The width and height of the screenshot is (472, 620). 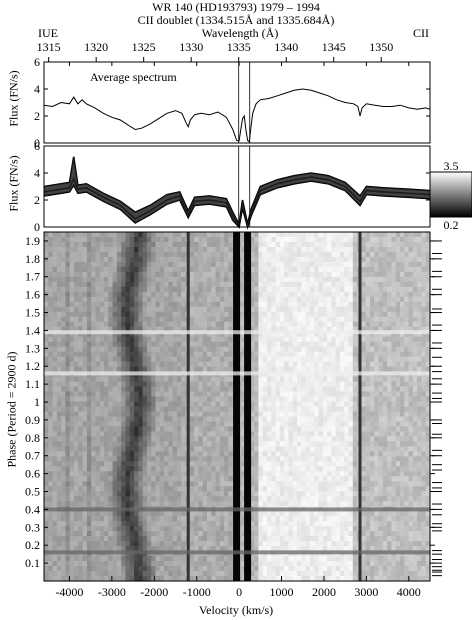 I want to click on velocity-axis-label: Velocity (km/s), so click(x=236, y=610).